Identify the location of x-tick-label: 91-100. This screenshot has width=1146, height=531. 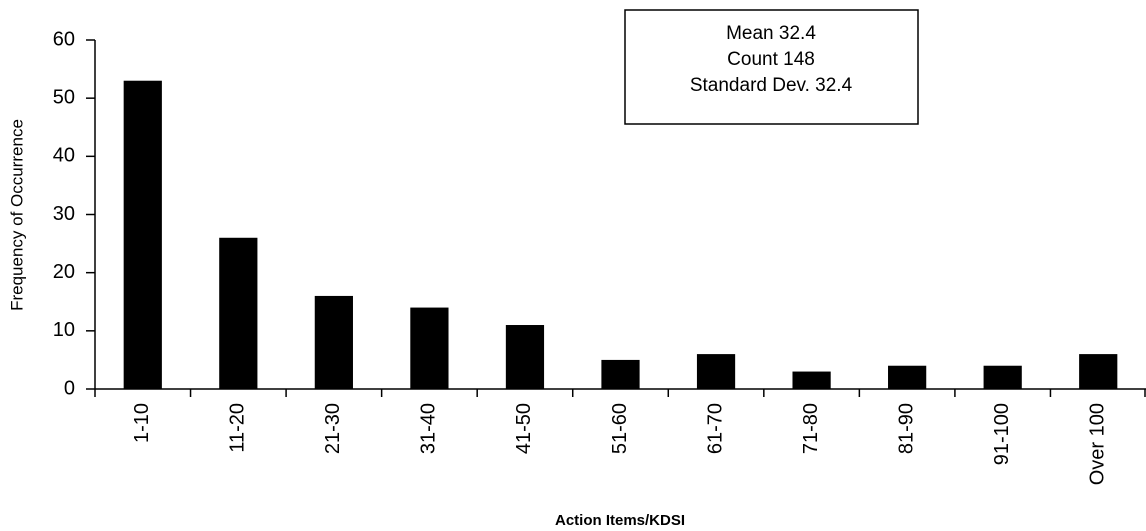
(1002, 434).